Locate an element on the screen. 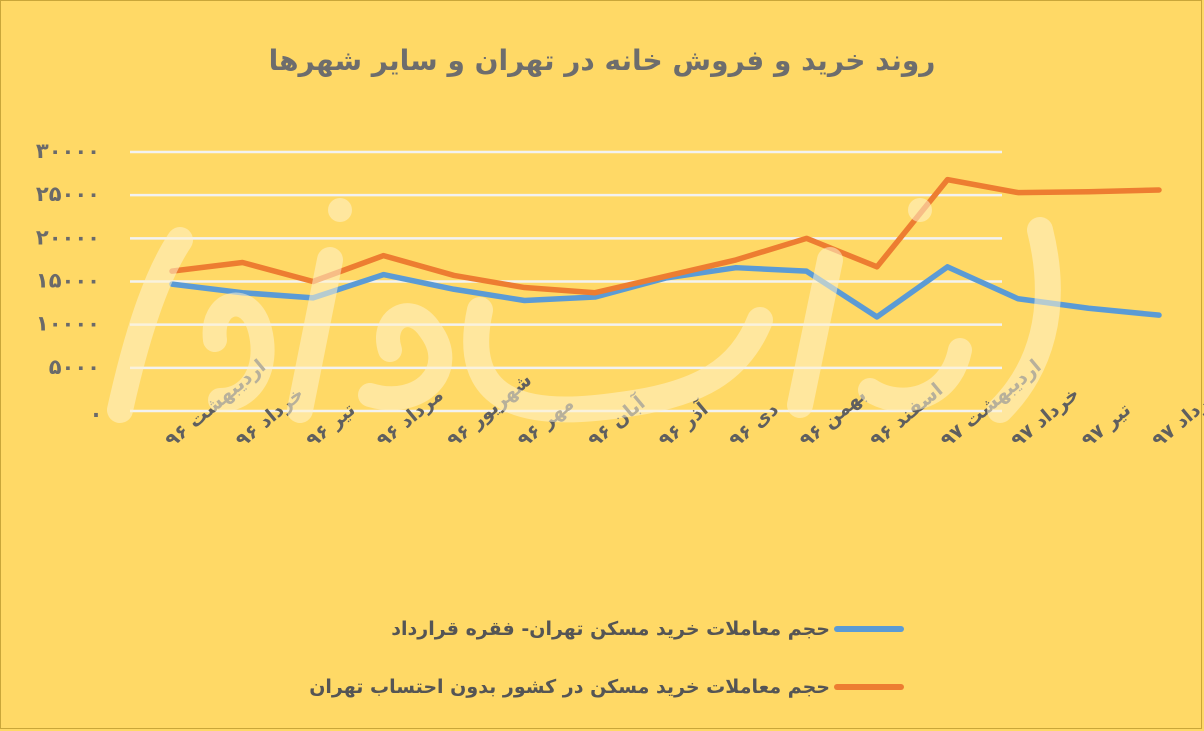 This screenshot has width=1204, height=731. y-axis-ticks: ۳۰۰۰۰ ۲۵۰۰۰ ۲۰۰۰۰ ۱۵۰۰۰ ۱۰۰۰۰ ۵۰۰۰. is located at coordinates (68, 280).